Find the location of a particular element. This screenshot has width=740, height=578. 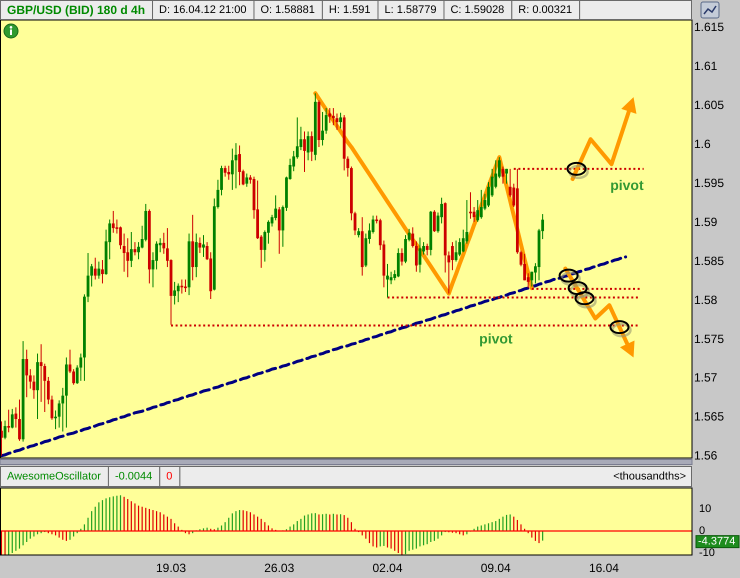

y-tick-label: 1.585 is located at coordinates (709, 261).